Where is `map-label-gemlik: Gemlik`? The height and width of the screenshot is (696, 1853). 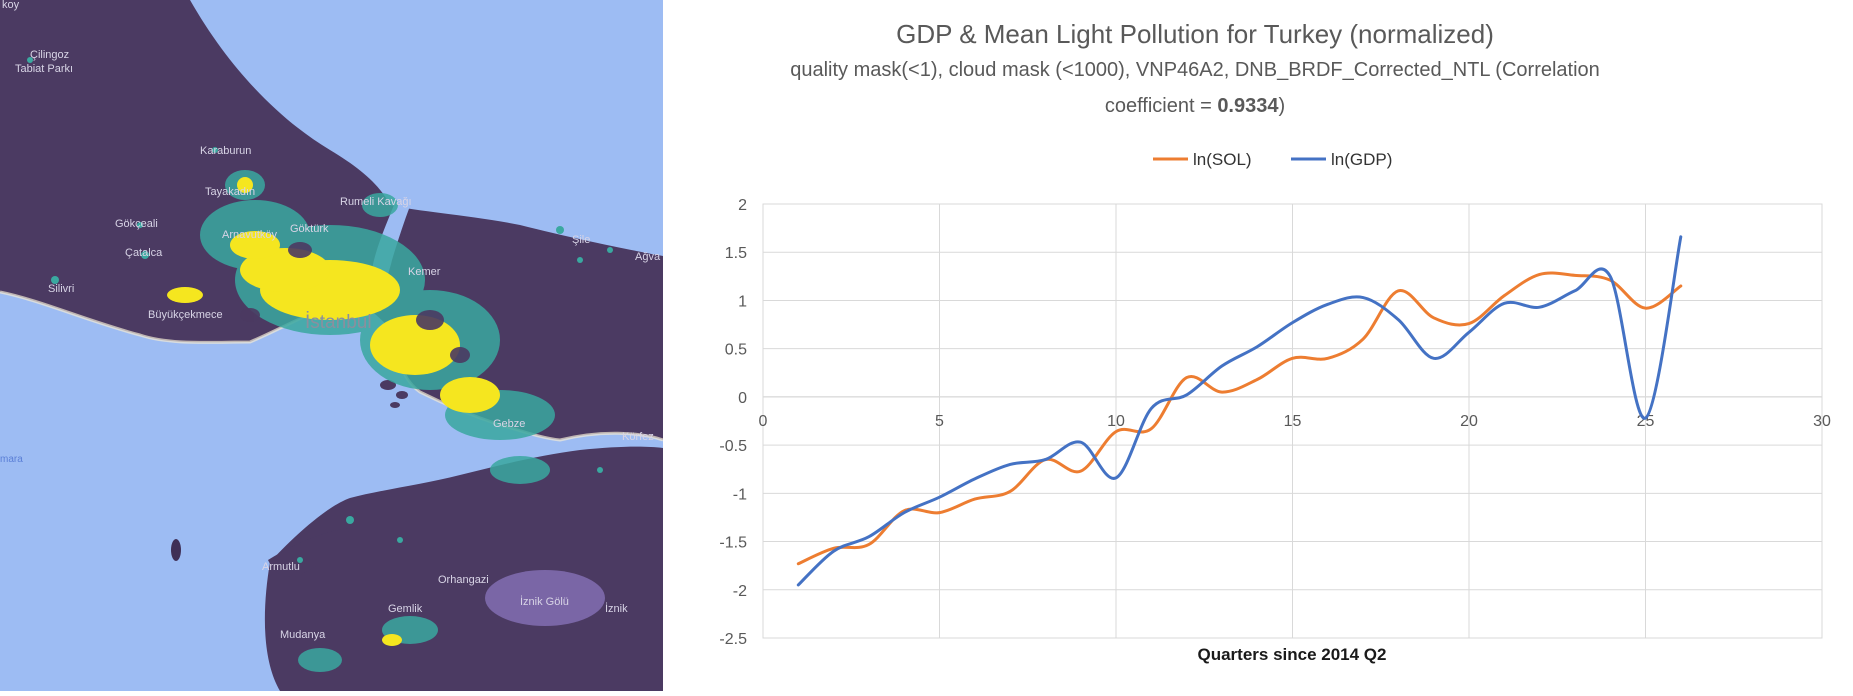 map-label-gemlik: Gemlik is located at coordinates (405, 609).